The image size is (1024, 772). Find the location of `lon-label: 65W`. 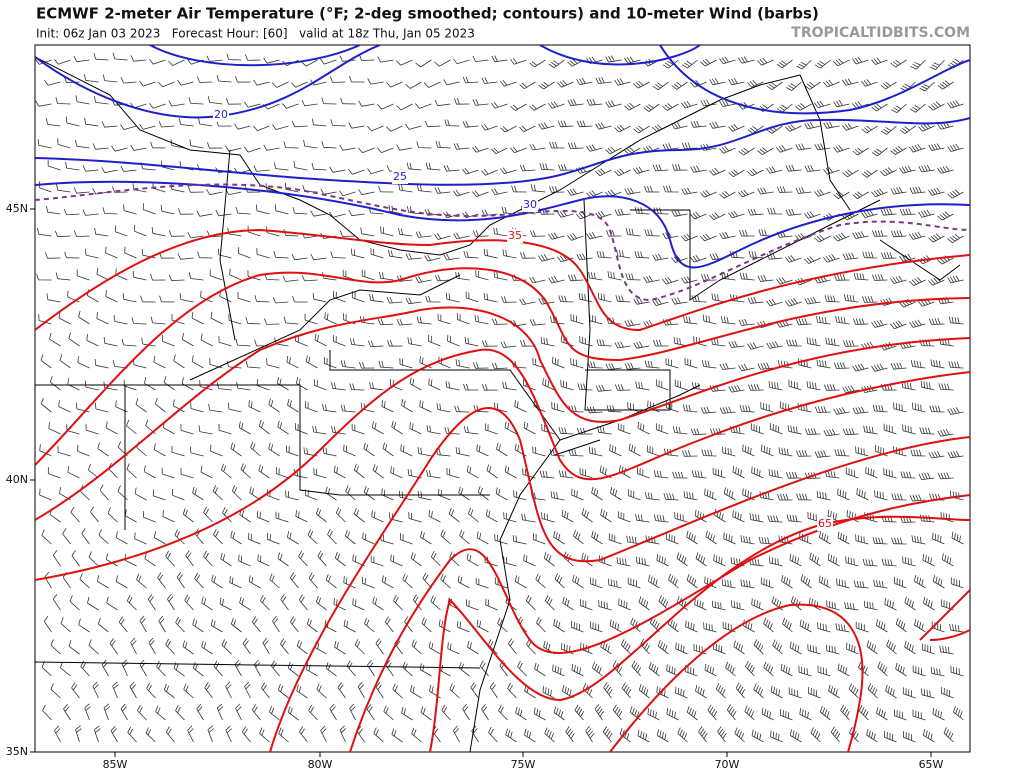

lon-label: 65W is located at coordinates (931, 764).